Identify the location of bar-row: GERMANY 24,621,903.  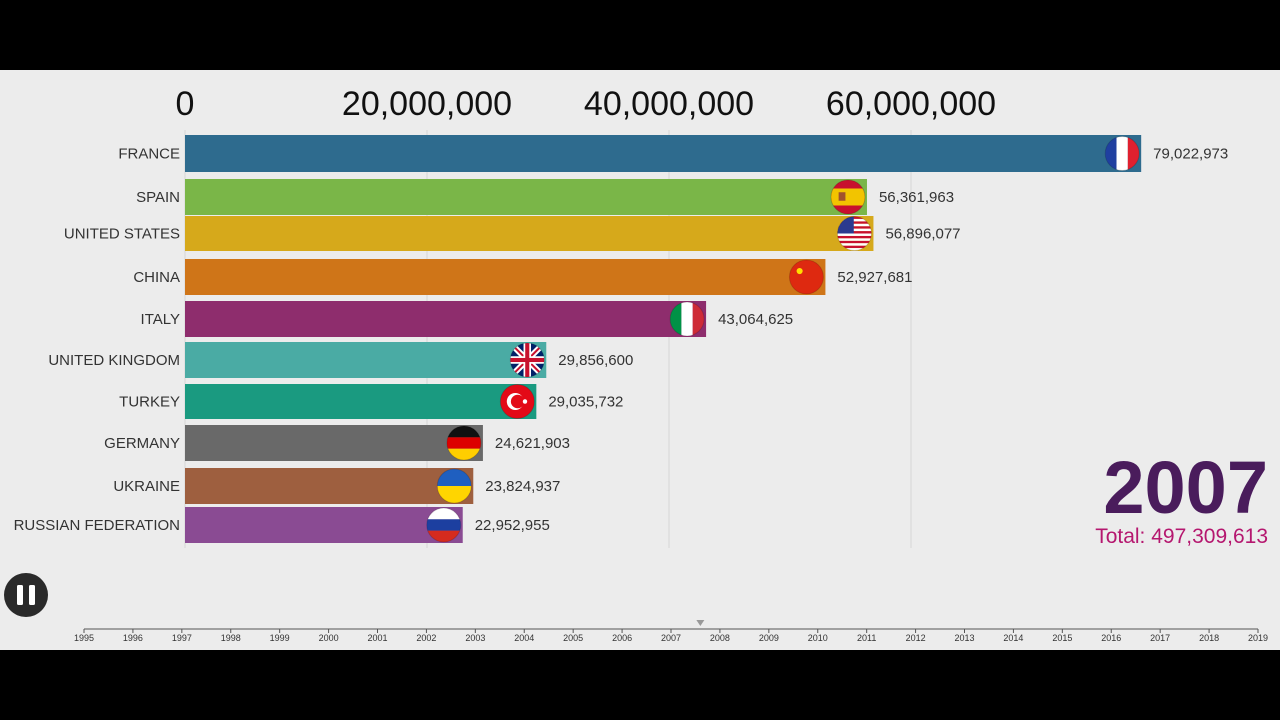
(337, 443).